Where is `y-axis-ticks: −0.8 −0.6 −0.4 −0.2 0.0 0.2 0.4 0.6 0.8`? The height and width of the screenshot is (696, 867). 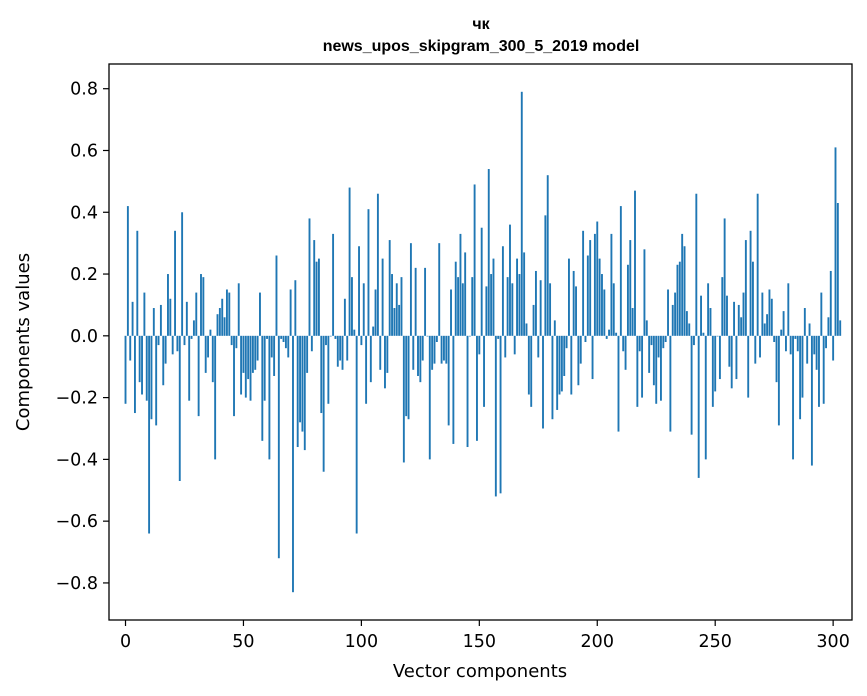 y-axis-ticks: −0.8 −0.6 −0.4 −0.2 0.0 0.2 0.4 0.6 0.8 is located at coordinates (82, 337).